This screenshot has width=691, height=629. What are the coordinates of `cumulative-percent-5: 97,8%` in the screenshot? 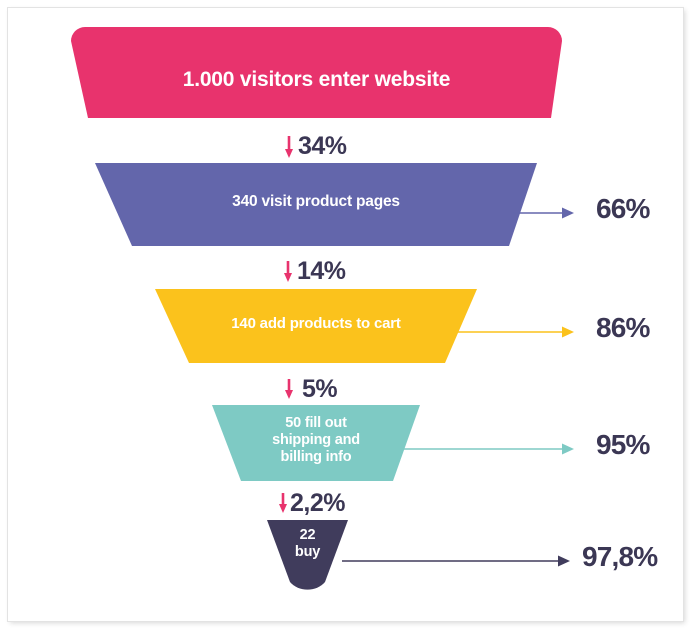 It's located at (620, 556).